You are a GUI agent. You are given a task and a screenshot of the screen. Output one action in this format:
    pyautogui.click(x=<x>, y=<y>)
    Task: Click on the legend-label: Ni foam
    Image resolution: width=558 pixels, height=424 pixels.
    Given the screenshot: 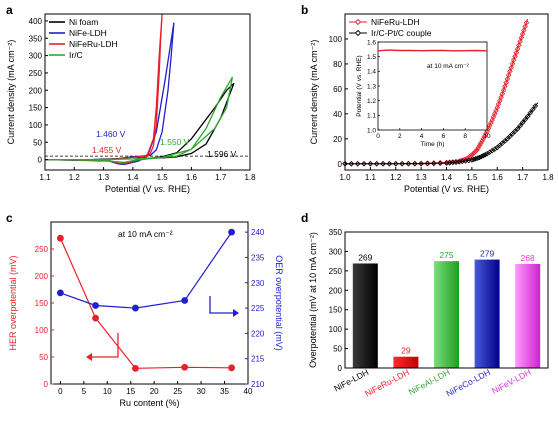 What is the action you would take?
    pyautogui.click(x=83, y=22)
    